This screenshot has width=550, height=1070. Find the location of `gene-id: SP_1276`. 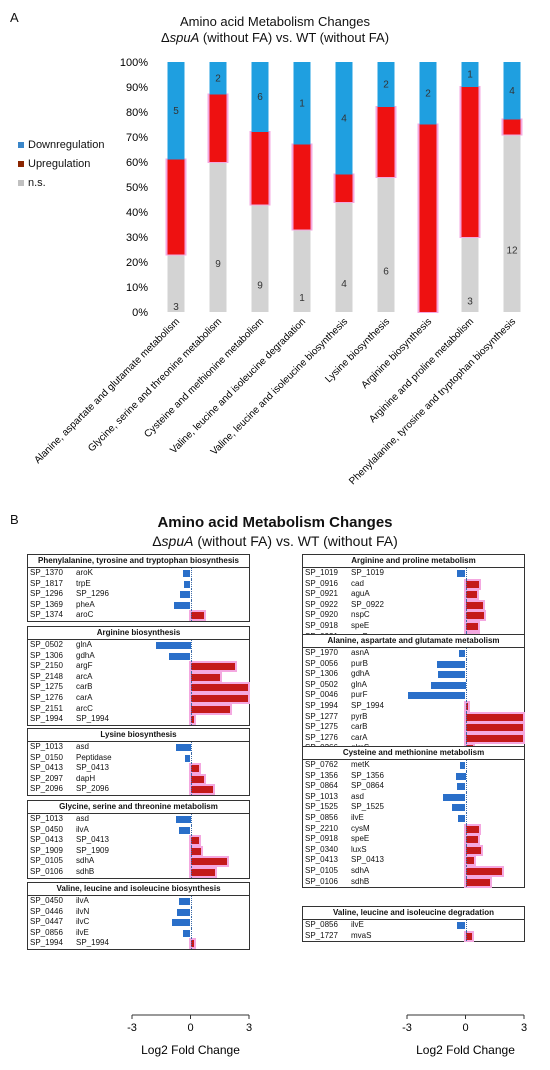

gene-id: SP_1276 is located at coordinates (321, 737).